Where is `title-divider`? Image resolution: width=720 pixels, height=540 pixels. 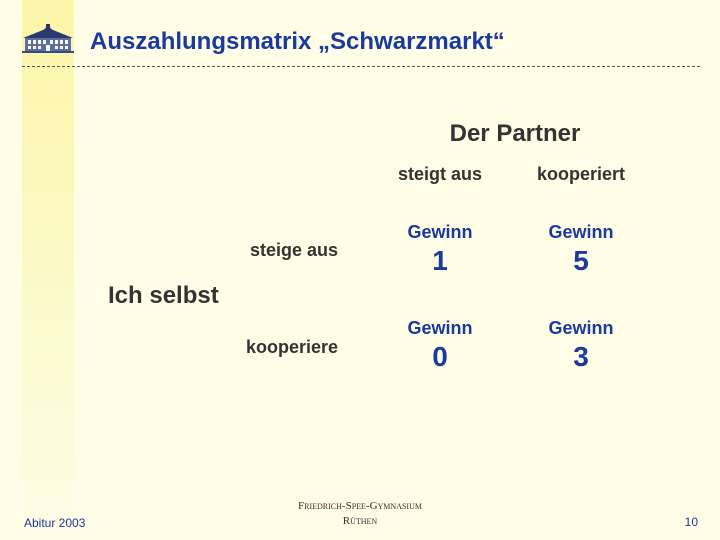 title-divider is located at coordinates (361, 66).